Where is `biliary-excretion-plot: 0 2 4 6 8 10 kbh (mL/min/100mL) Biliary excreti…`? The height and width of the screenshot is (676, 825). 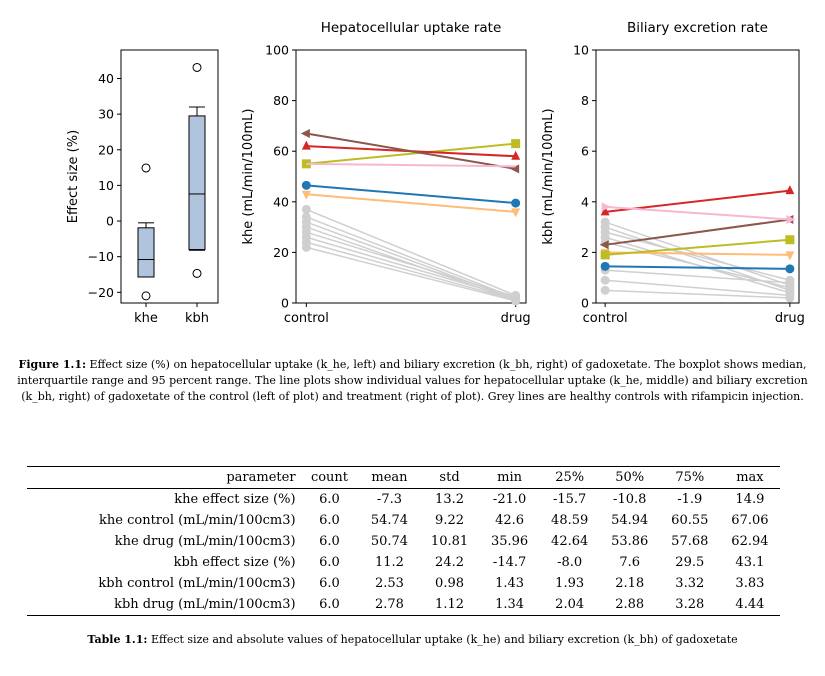 biliary-excretion-plot: 0 2 4 6 8 10 kbh (mL/min/100mL) Biliary excreti… is located at coordinates (673, 173).